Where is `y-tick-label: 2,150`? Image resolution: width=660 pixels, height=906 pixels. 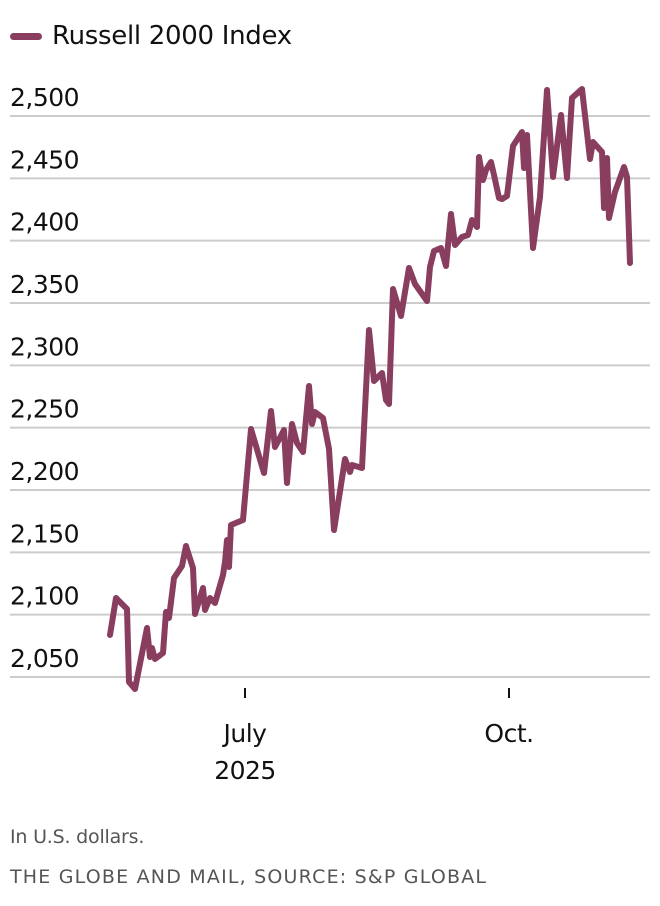 y-tick-label: 2,150 is located at coordinates (44, 533).